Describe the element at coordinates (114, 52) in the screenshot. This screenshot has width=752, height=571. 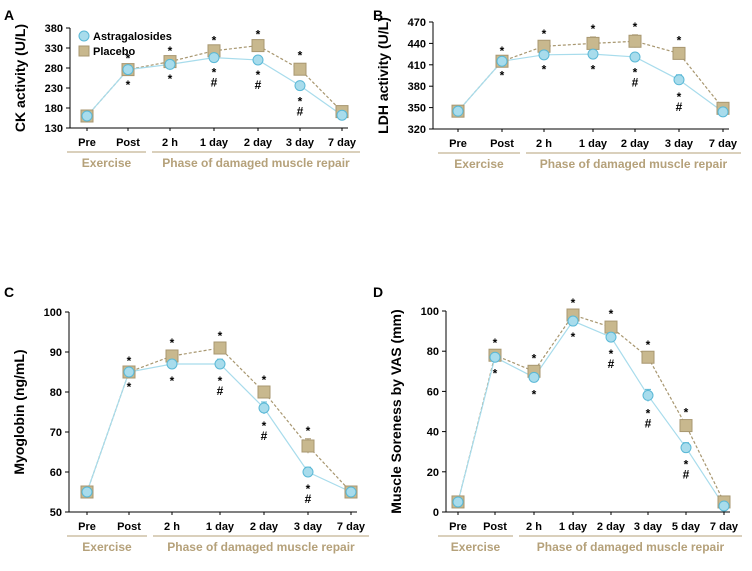
I see `legend-label-placebo: Placebo` at that location.